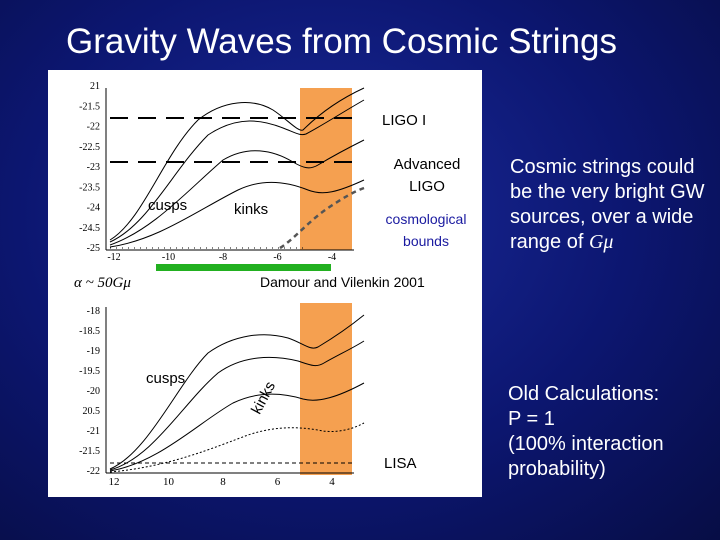 Image resolution: width=720 pixels, height=540 pixels. What do you see at coordinates (169, 482) in the screenshot?
I see `bottom-x-tick-1: 10` at bounding box center [169, 482].